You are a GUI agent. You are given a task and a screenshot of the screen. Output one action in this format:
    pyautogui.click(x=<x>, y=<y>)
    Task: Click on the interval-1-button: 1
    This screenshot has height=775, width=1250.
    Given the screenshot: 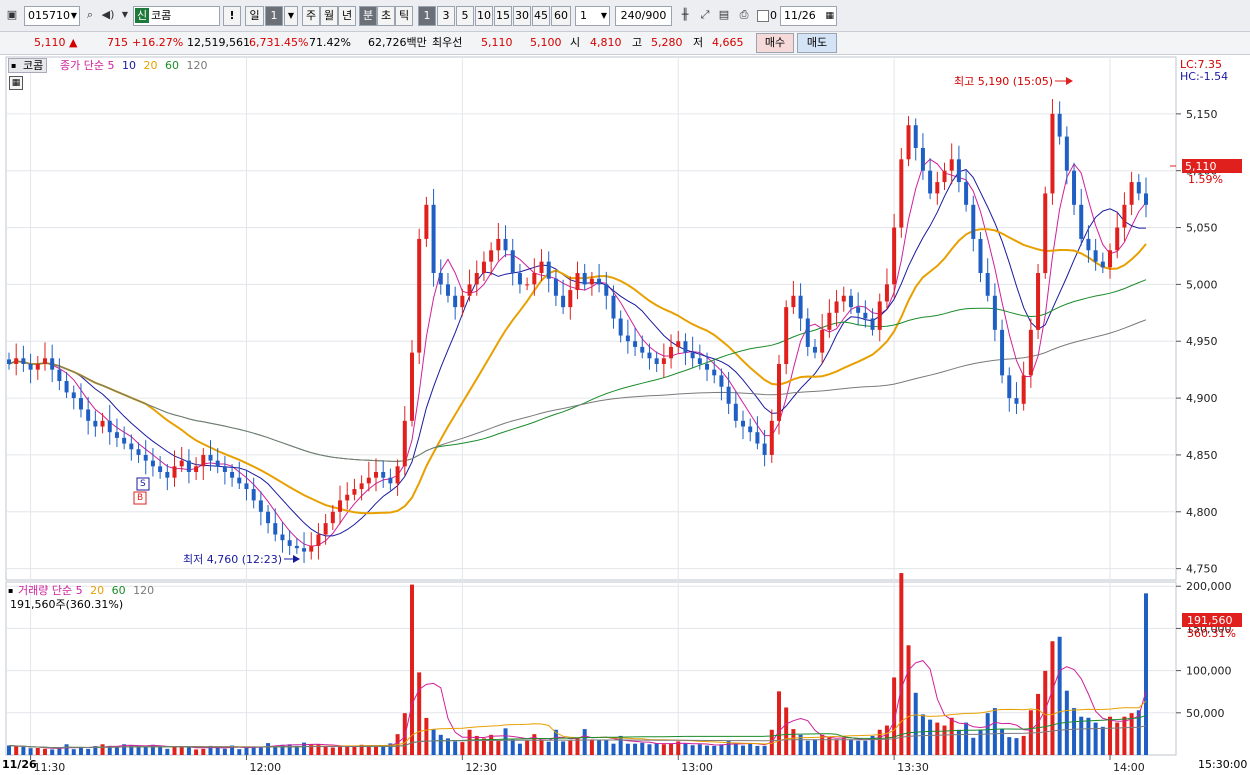 What is the action you would take?
    pyautogui.click(x=427, y=16)
    